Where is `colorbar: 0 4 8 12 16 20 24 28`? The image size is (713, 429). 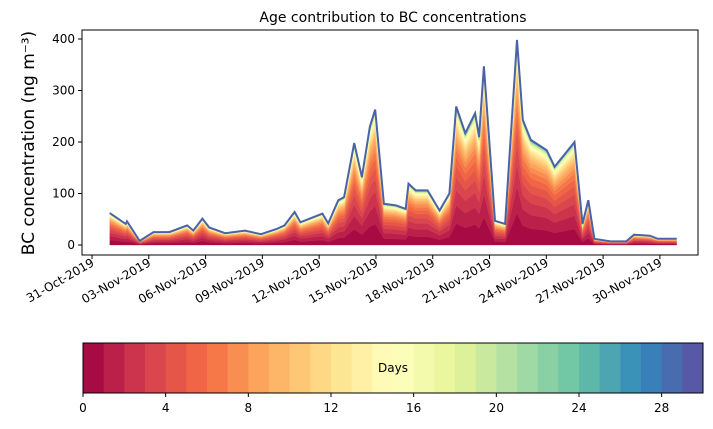
colorbar: 0 4 8 12 16 20 24 28 is located at coordinates (391, 378).